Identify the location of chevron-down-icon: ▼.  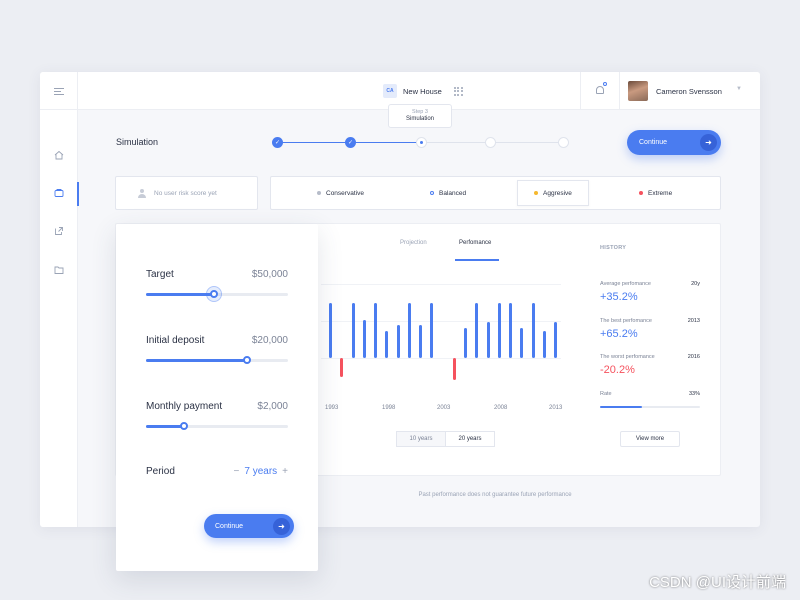
(739, 89).